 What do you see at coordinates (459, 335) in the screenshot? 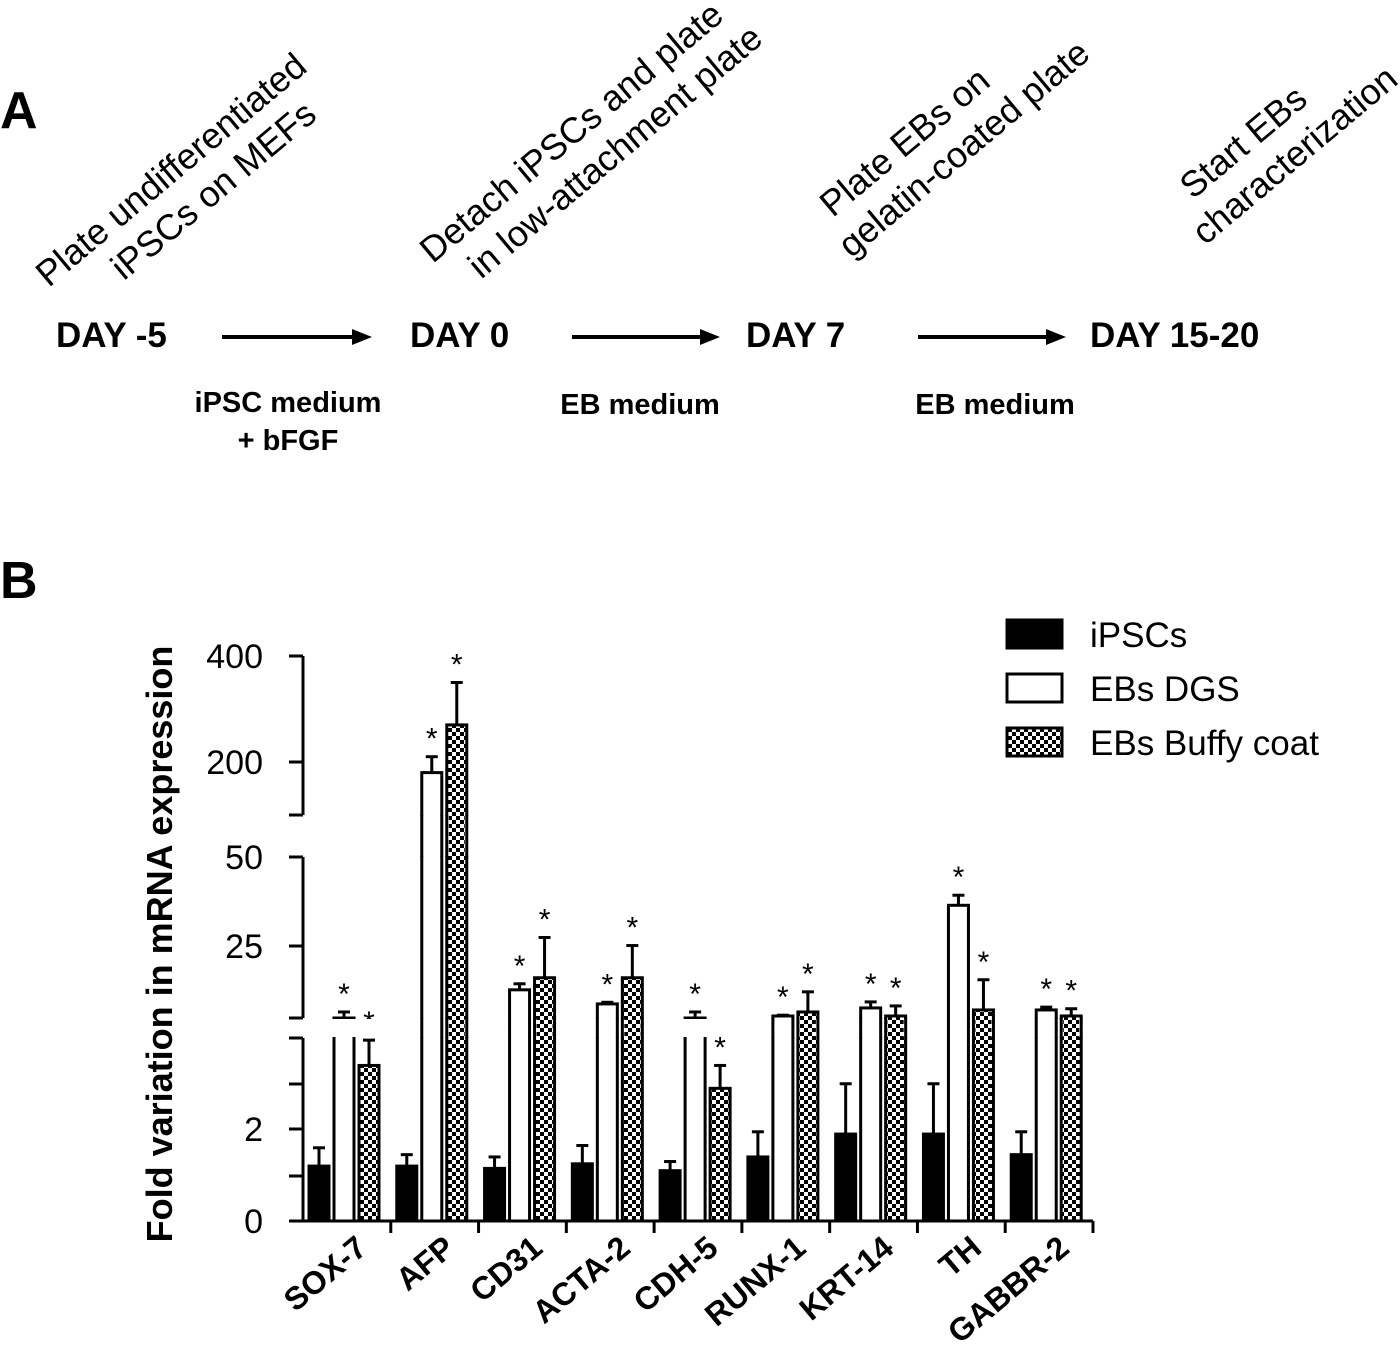
I see `timeline-day-2: DAY 0` at bounding box center [459, 335].